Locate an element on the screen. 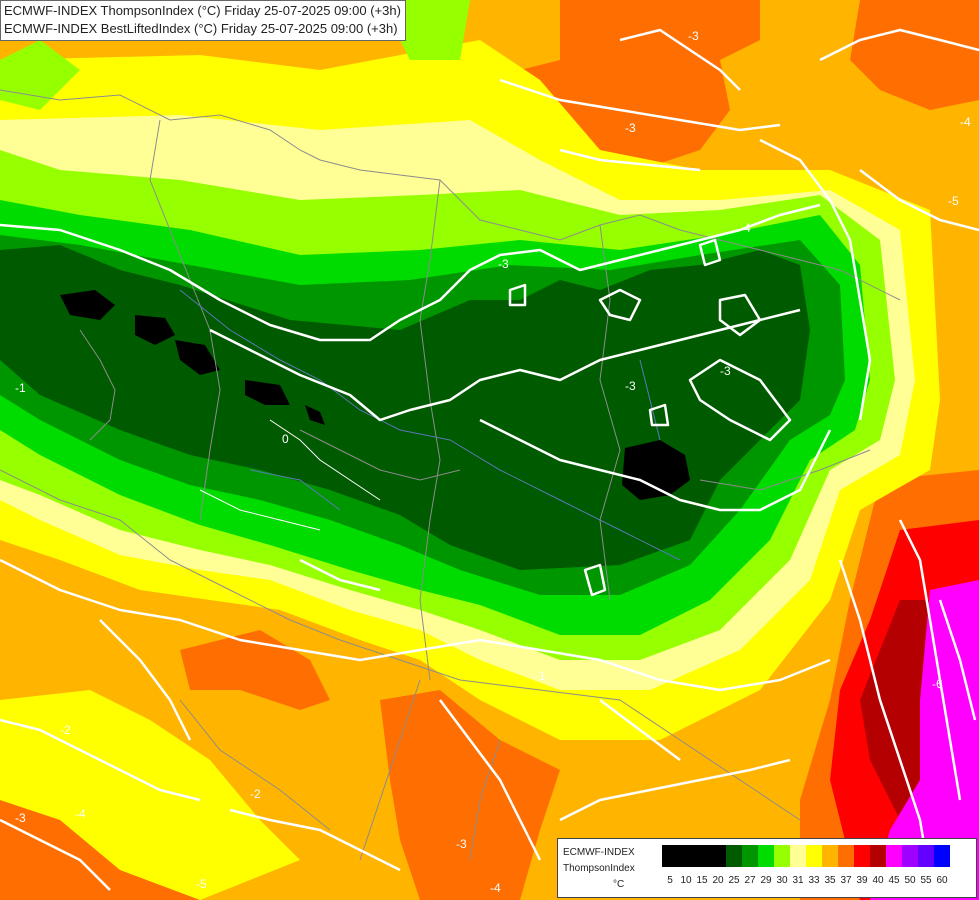 Image resolution: width=979 pixels, height=900 pixels. li-label-sw2: -4 is located at coordinates (80, 814).